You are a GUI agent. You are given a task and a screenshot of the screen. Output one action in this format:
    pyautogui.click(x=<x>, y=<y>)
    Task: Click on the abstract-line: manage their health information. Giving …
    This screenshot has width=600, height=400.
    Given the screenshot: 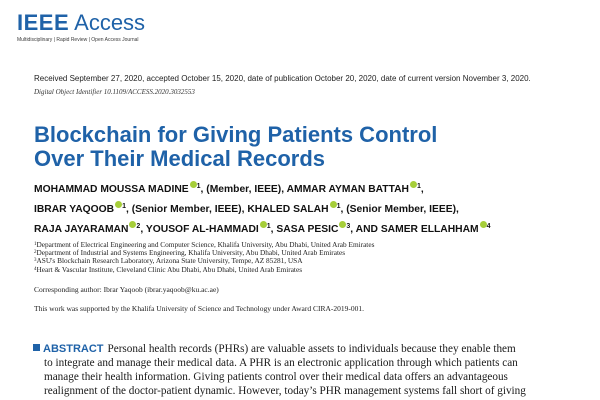 What is the action you would take?
    pyautogui.click(x=276, y=377)
    